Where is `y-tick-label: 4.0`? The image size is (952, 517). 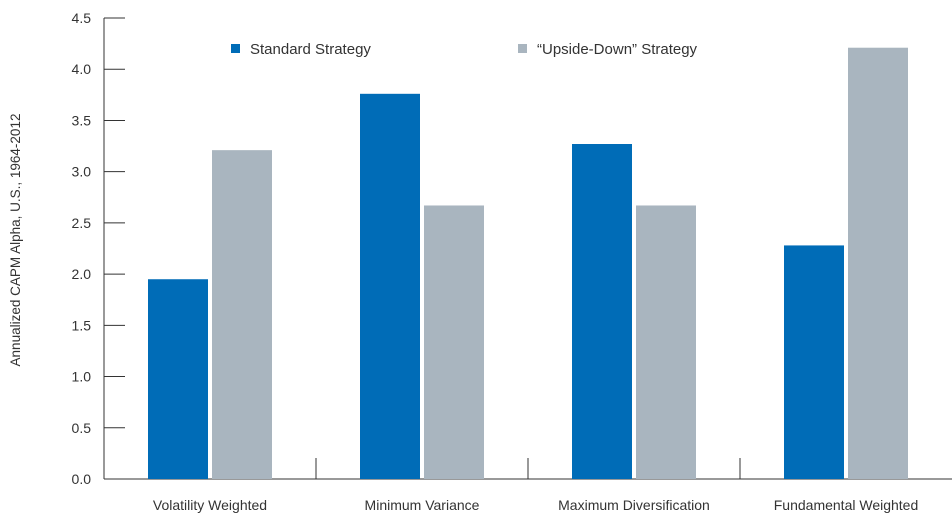
y-tick-label: 4.0 is located at coordinates (82, 69).